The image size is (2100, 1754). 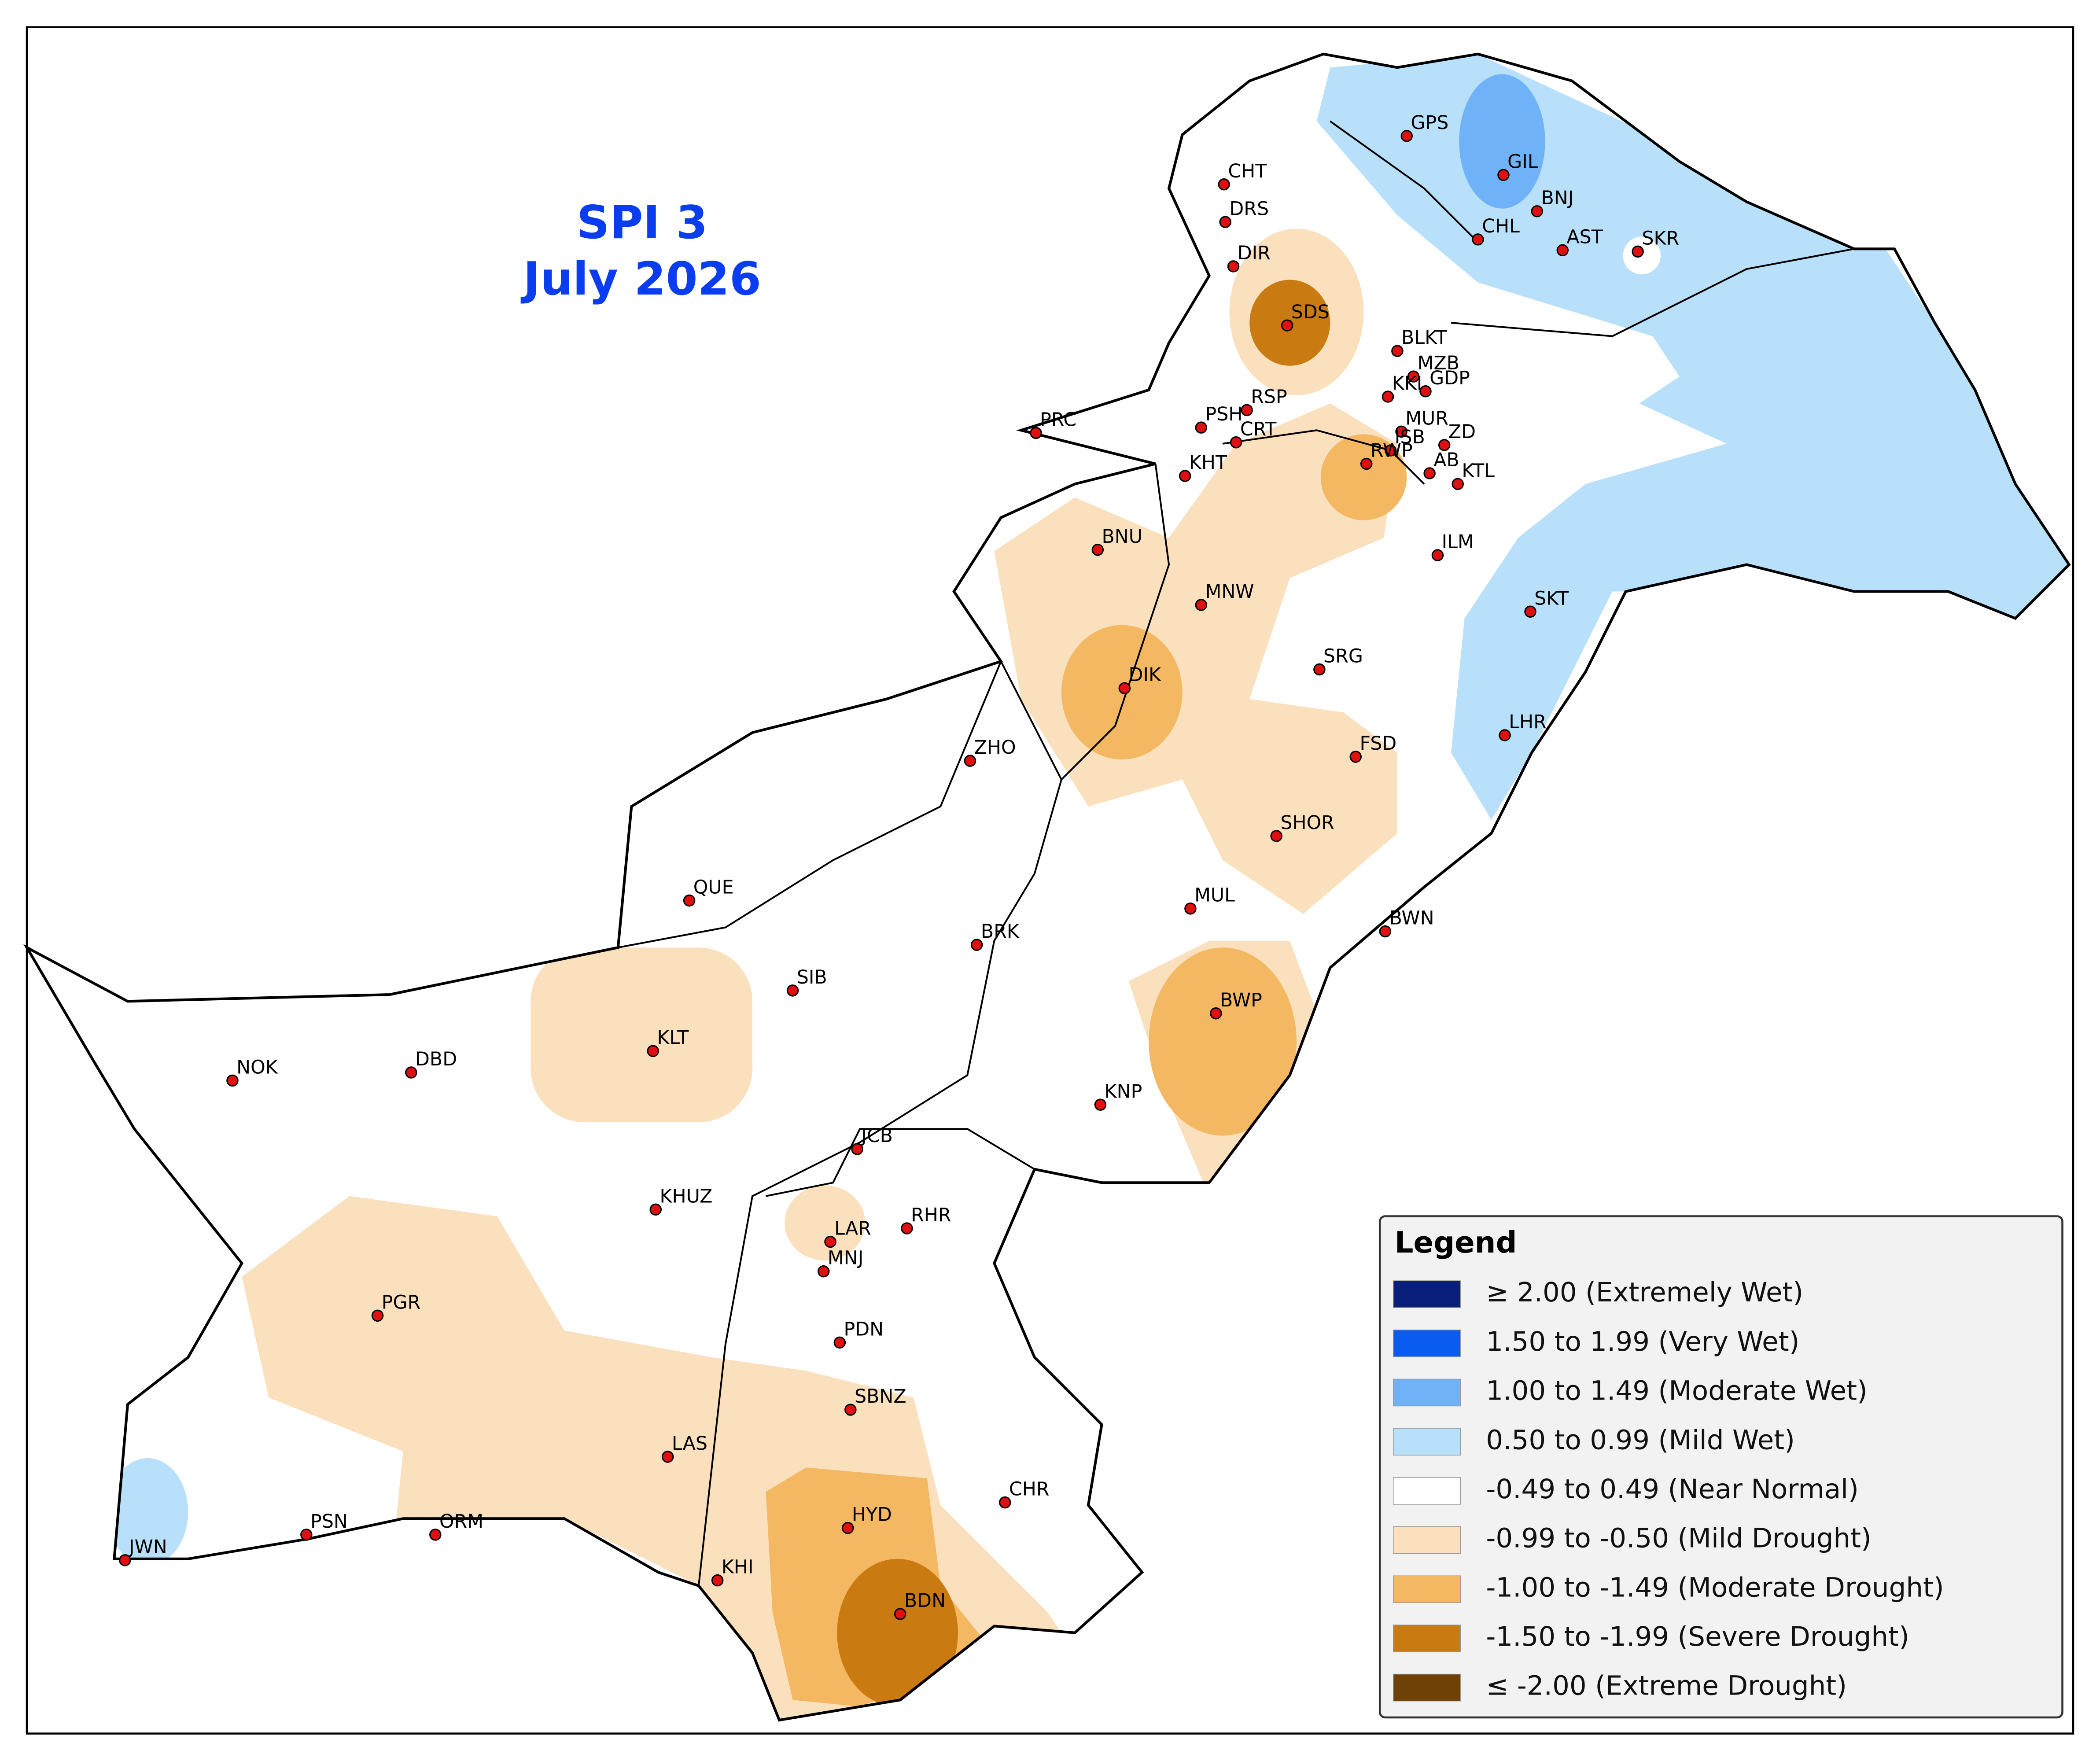 I want to click on station-label: CHL, so click(x=1501, y=226).